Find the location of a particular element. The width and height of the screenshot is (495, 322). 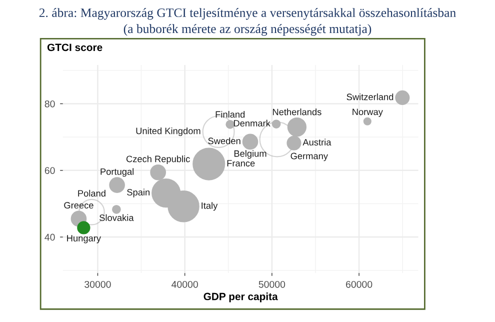

annotation: Germany is located at coordinates (309, 157).